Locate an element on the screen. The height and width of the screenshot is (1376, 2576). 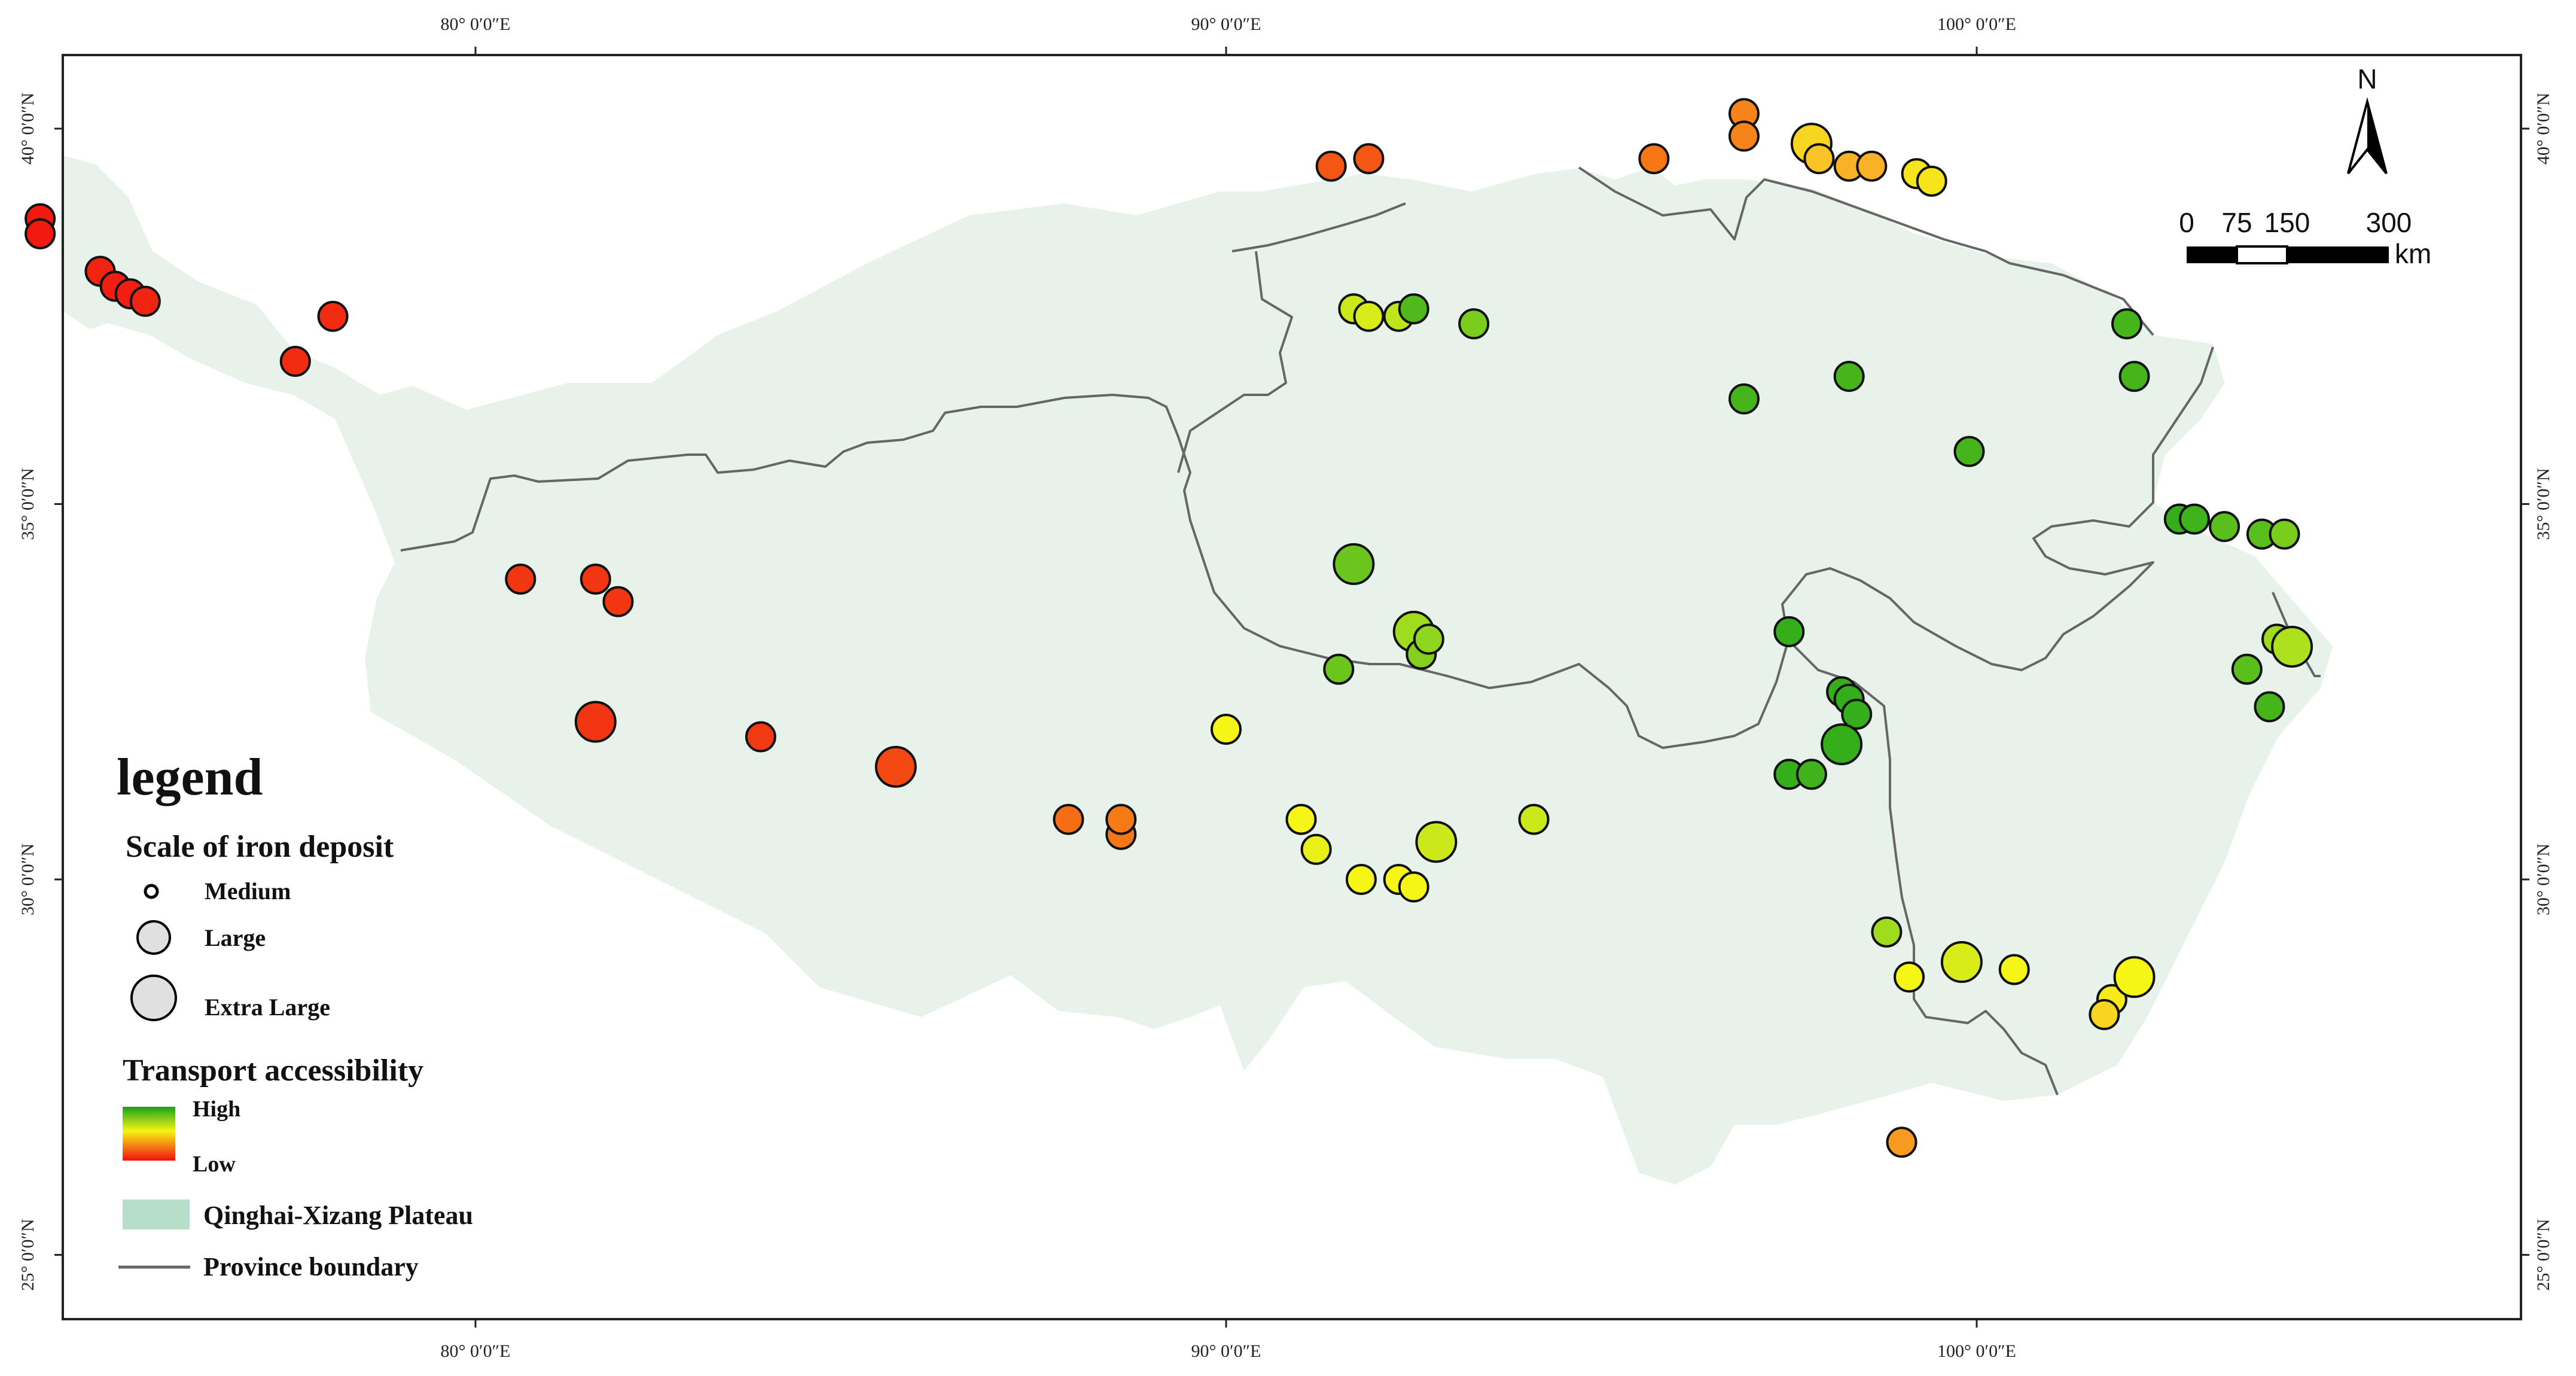
right-lat-label: 30° 0′0″N is located at coordinates (2544, 879).